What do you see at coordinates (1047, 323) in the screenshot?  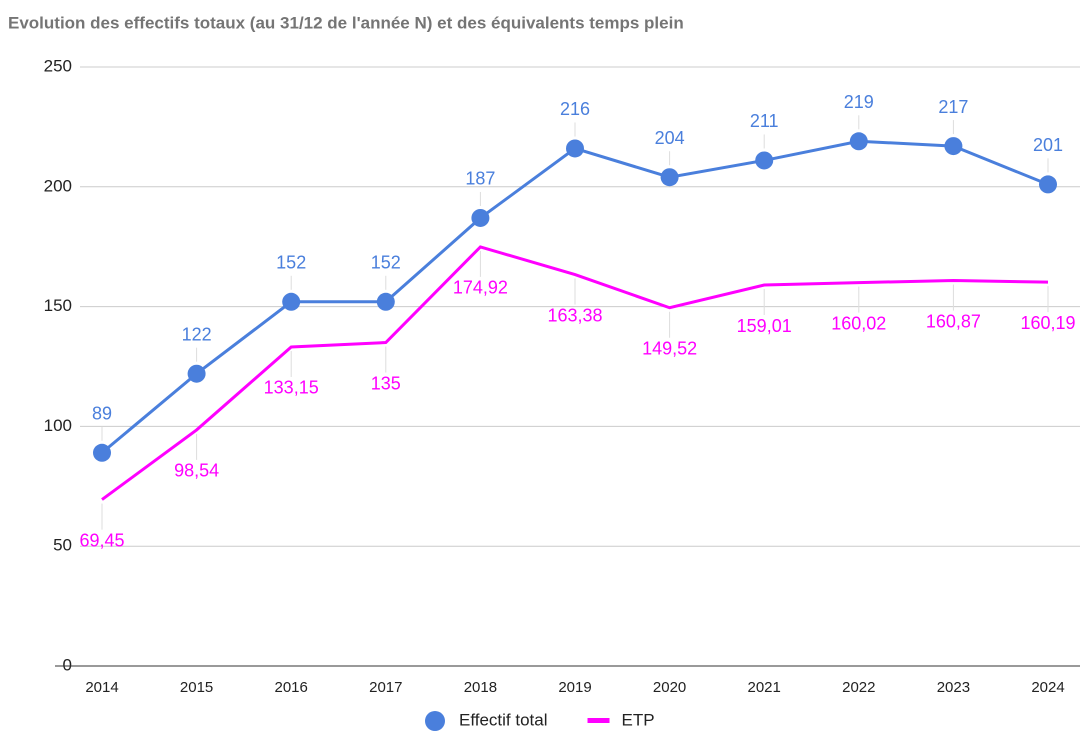 I see `data-label: 160,19` at bounding box center [1047, 323].